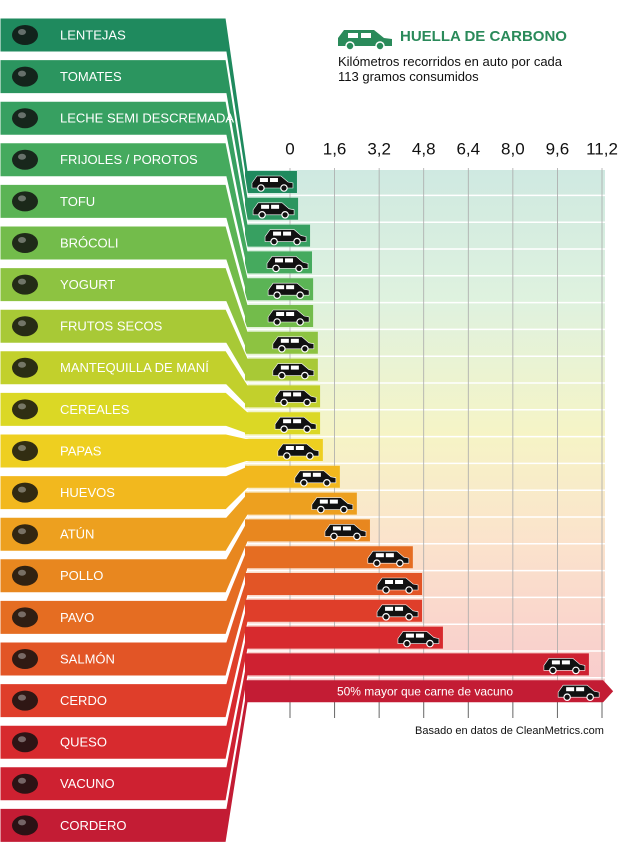 This screenshot has height=851, width=626. I want to click on category-label: YOGURT, so click(87, 284).